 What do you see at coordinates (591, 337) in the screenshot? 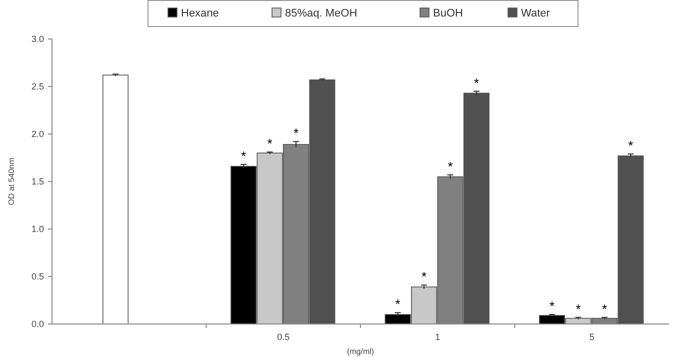
I see `x-tick-label: 5` at bounding box center [591, 337].